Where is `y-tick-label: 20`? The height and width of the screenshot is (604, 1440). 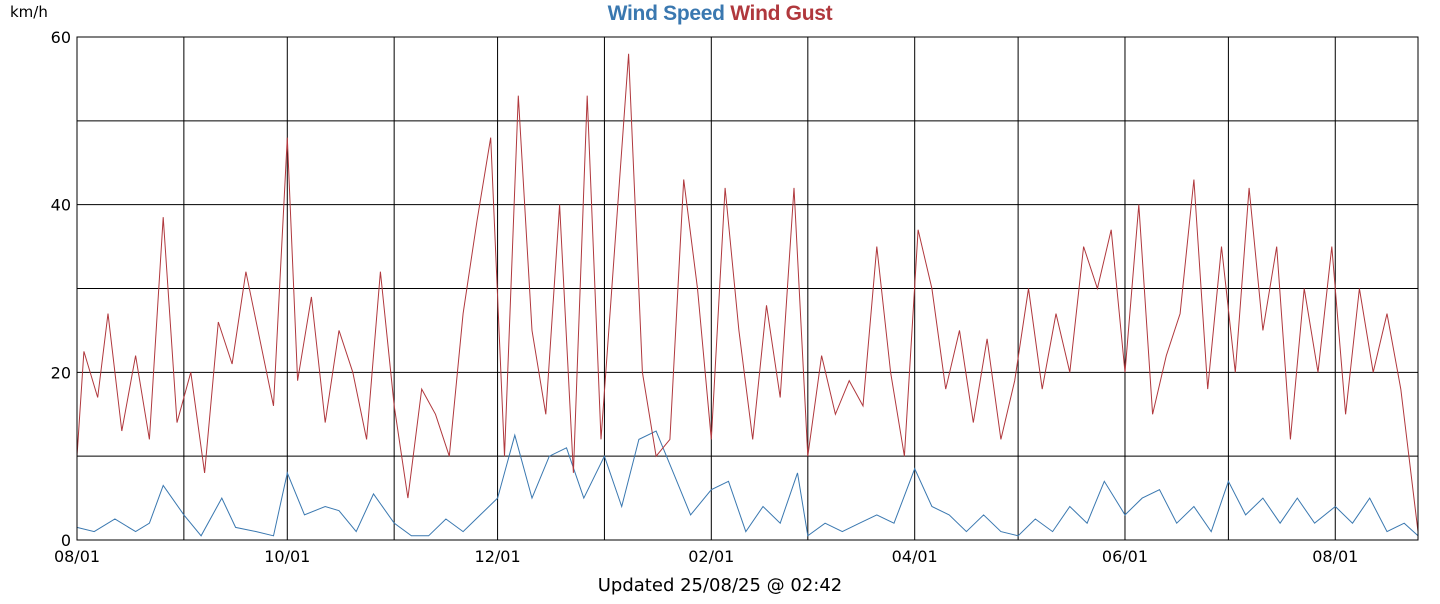 y-tick-label: 20 is located at coordinates (61, 372).